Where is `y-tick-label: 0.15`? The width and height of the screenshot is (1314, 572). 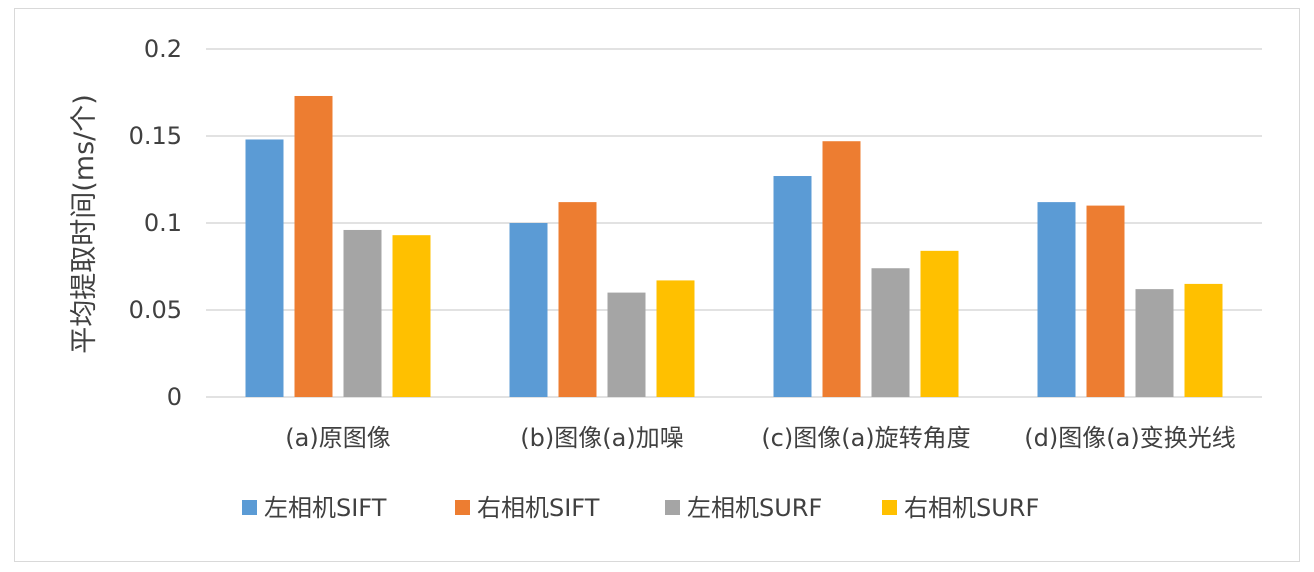
y-tick-label: 0.15 is located at coordinates (155, 136).